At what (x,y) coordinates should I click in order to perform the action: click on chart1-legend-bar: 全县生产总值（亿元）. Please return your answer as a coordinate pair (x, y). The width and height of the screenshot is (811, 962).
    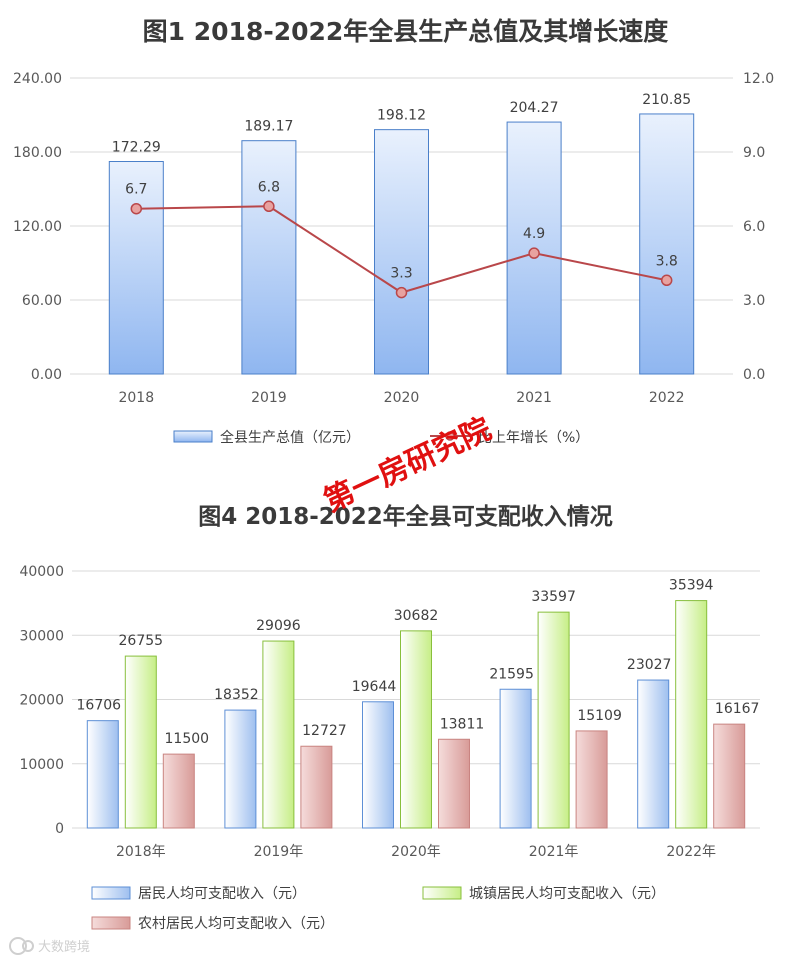
    Looking at the image, I should click on (290, 437).